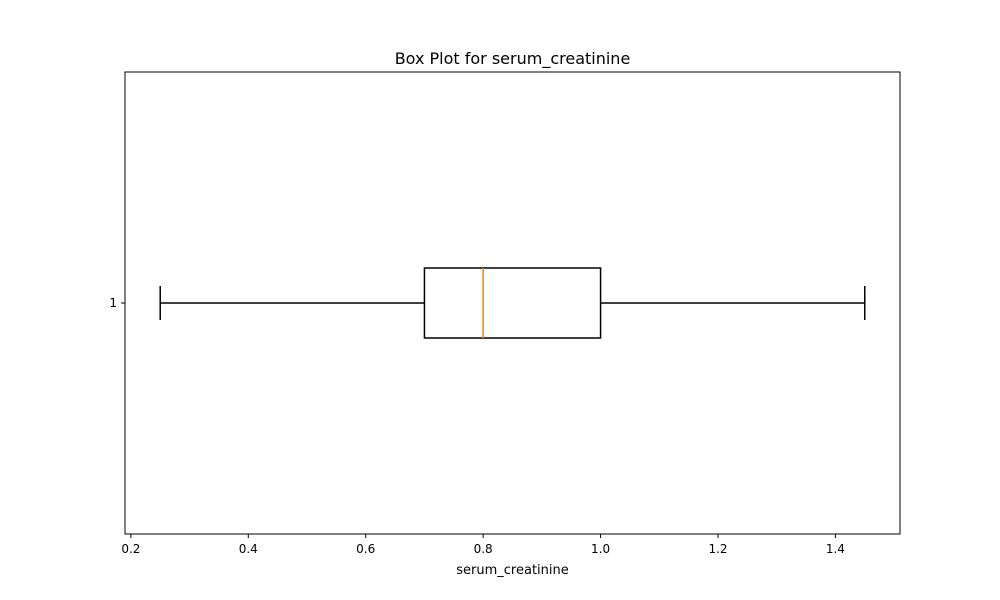 This screenshot has width=1000, height=600. I want to click on x-tick-label: 1.4, so click(835, 549).